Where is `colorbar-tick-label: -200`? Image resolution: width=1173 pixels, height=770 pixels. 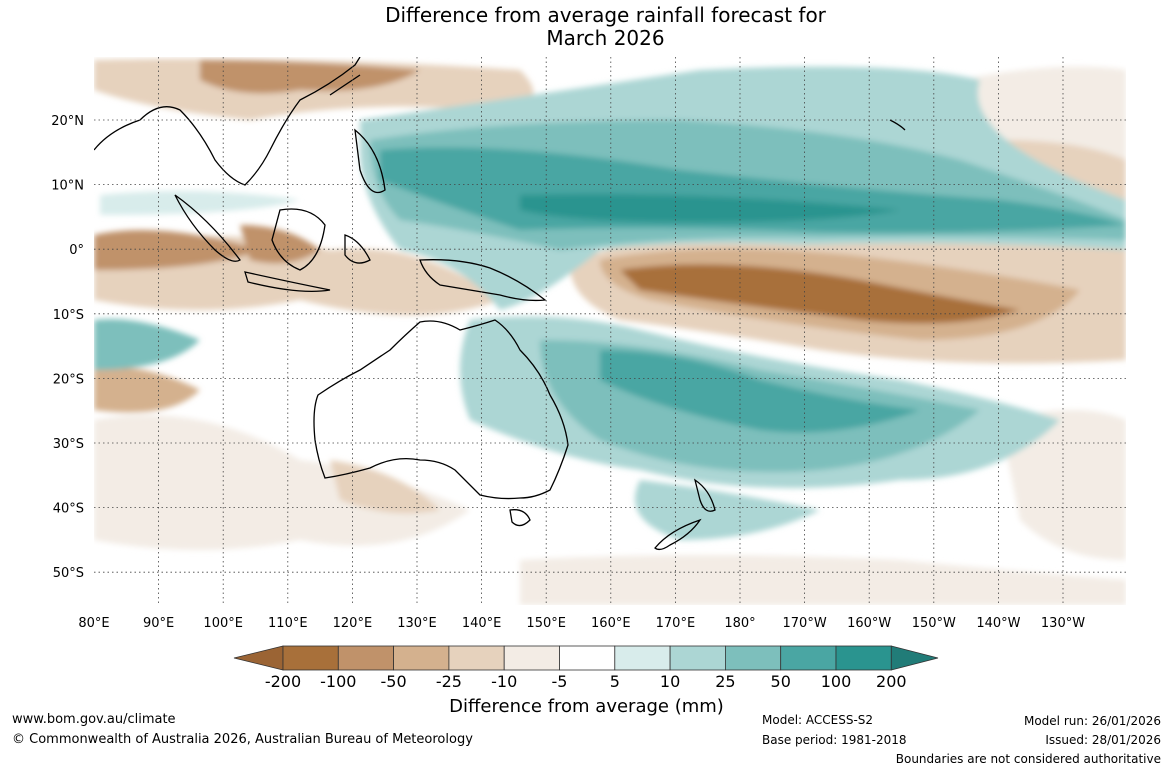
colorbar-tick-label: -200 is located at coordinates (283, 681).